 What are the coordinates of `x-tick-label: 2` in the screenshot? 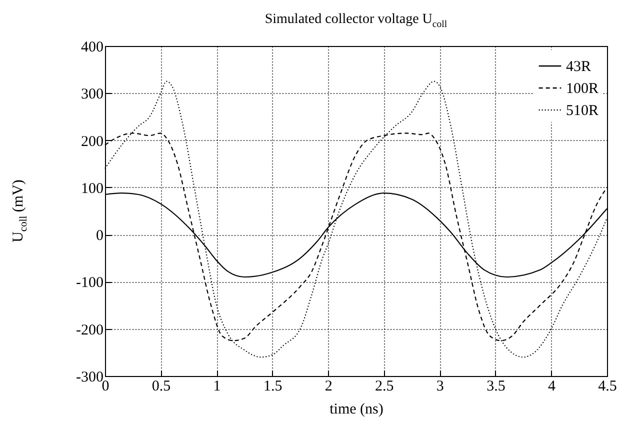 It's located at (328, 386).